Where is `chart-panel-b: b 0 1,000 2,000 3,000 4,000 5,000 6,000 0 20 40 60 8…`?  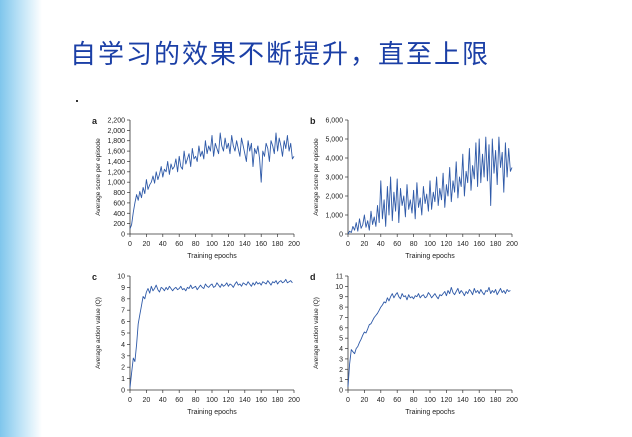 chart-panel-b: b 0 1,000 2,000 3,000 4,000 5,000 6,000 0 20 40 60 8… is located at coordinates (414, 188).